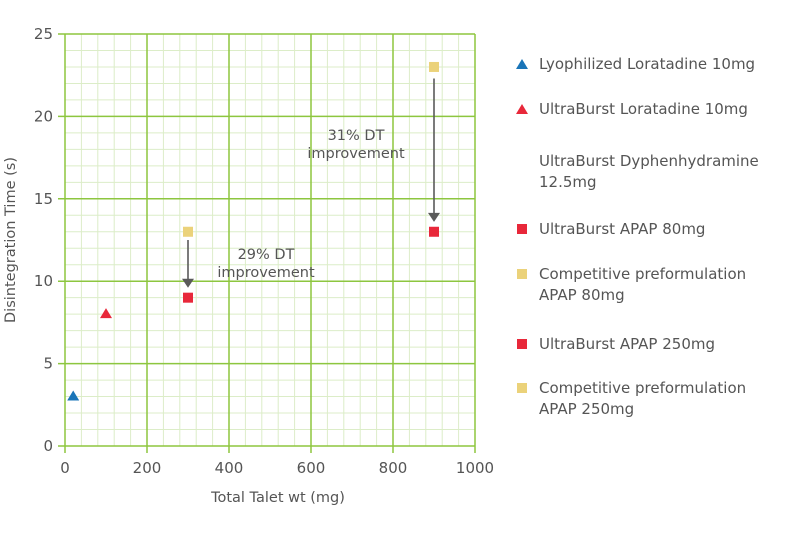 The width and height of the screenshot is (800, 533). I want to click on legend-item: UltraBurst Dyphenhydramine 12.5mg, so click(637, 172).